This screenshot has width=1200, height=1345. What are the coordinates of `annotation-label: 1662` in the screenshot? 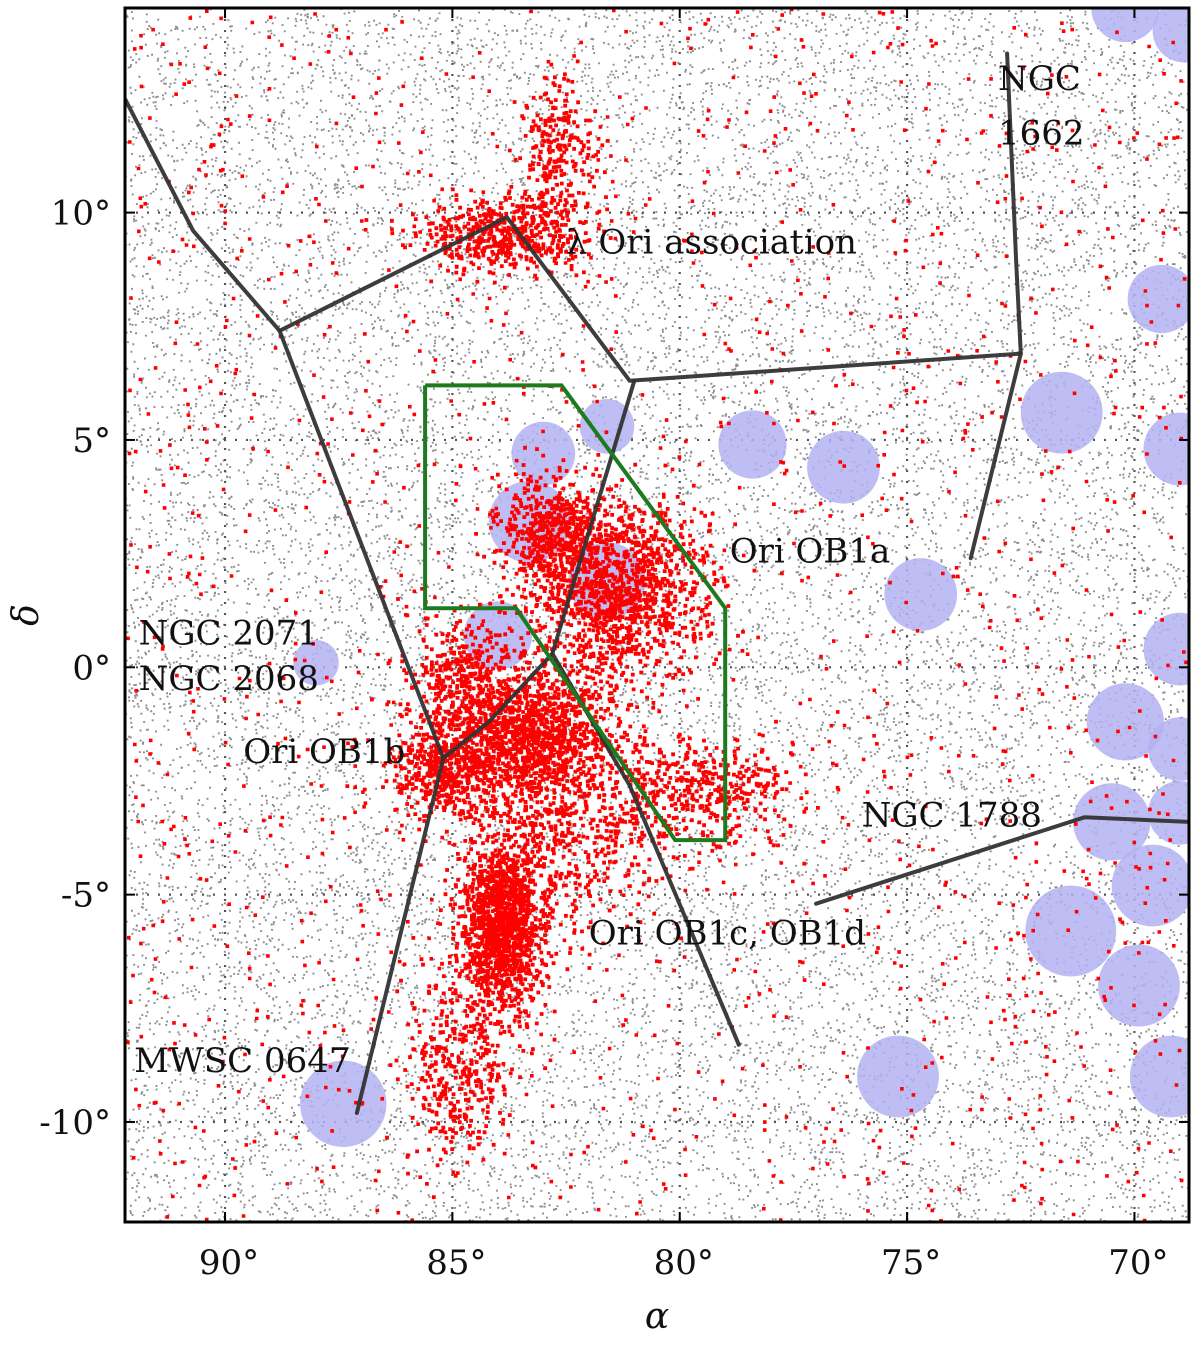 It's located at (1041, 133).